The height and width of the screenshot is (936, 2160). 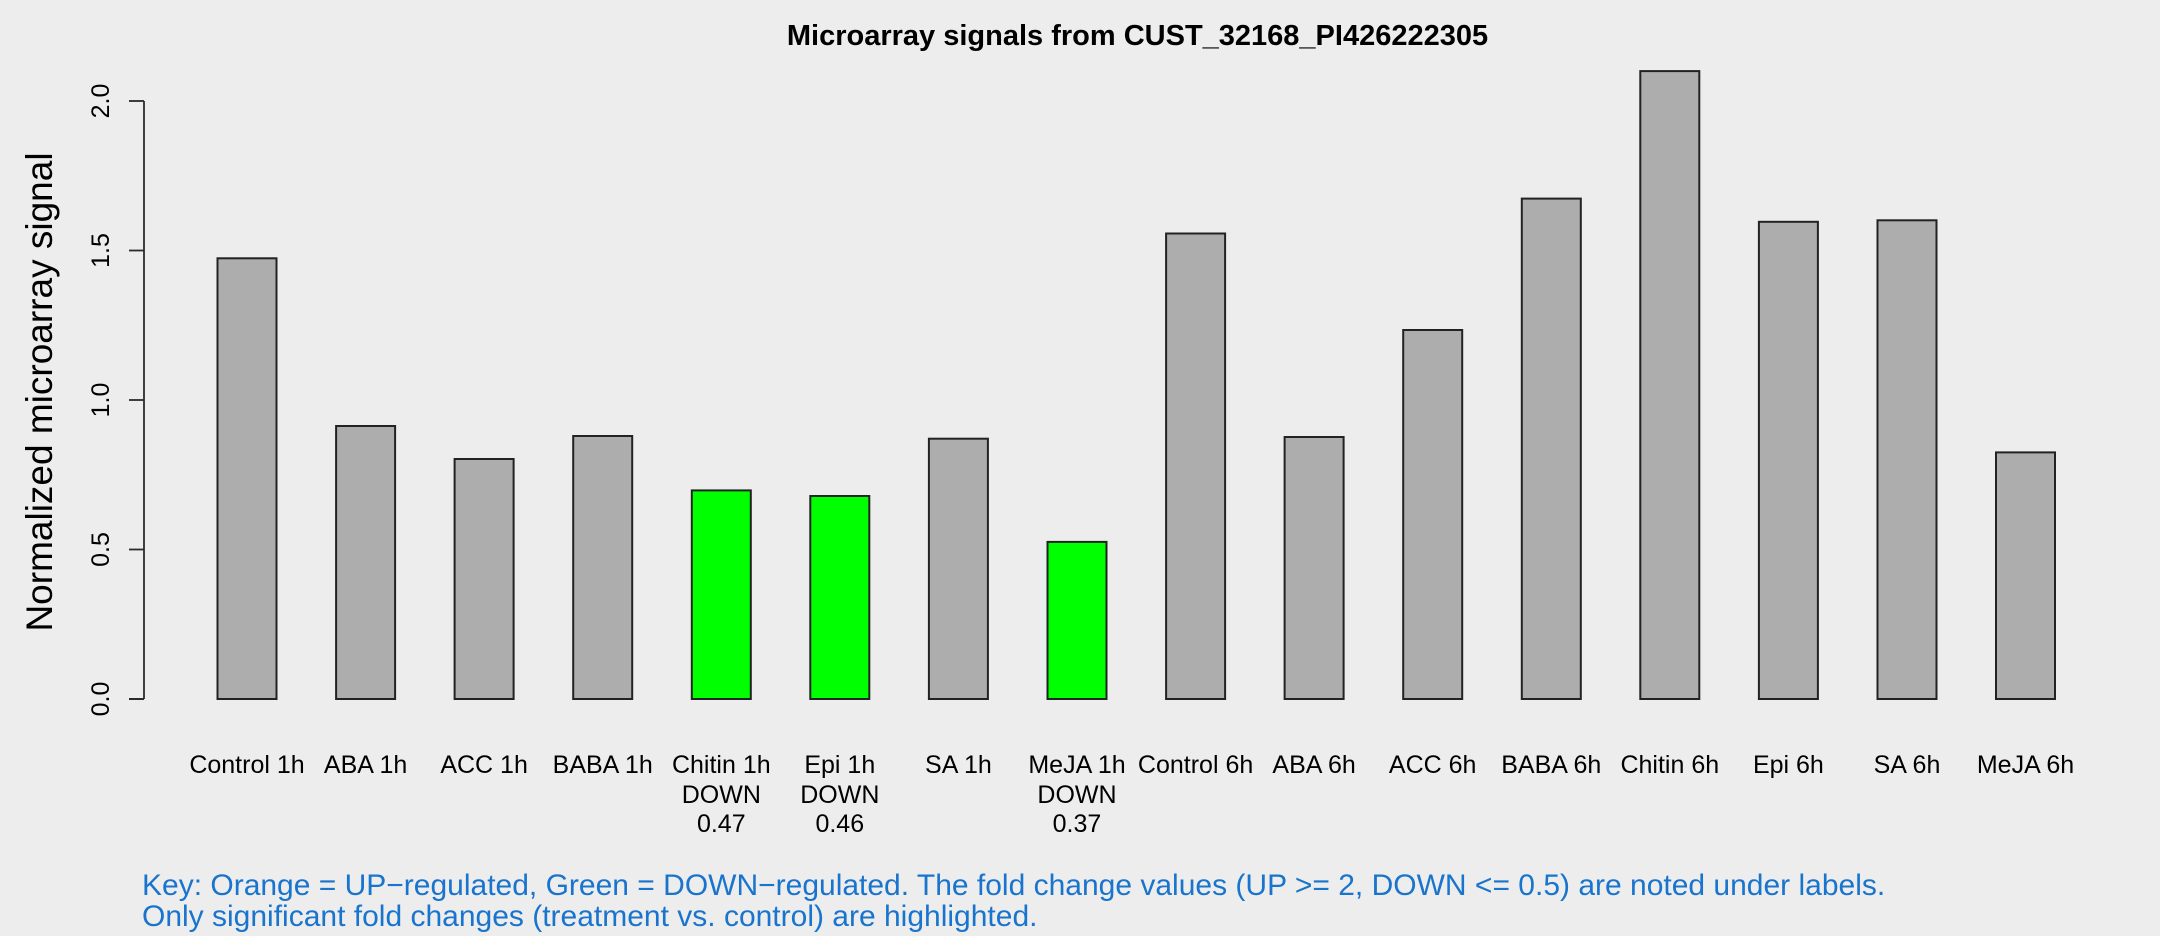 I want to click on svg-text: MeJA 6h, so click(x=2025, y=765).